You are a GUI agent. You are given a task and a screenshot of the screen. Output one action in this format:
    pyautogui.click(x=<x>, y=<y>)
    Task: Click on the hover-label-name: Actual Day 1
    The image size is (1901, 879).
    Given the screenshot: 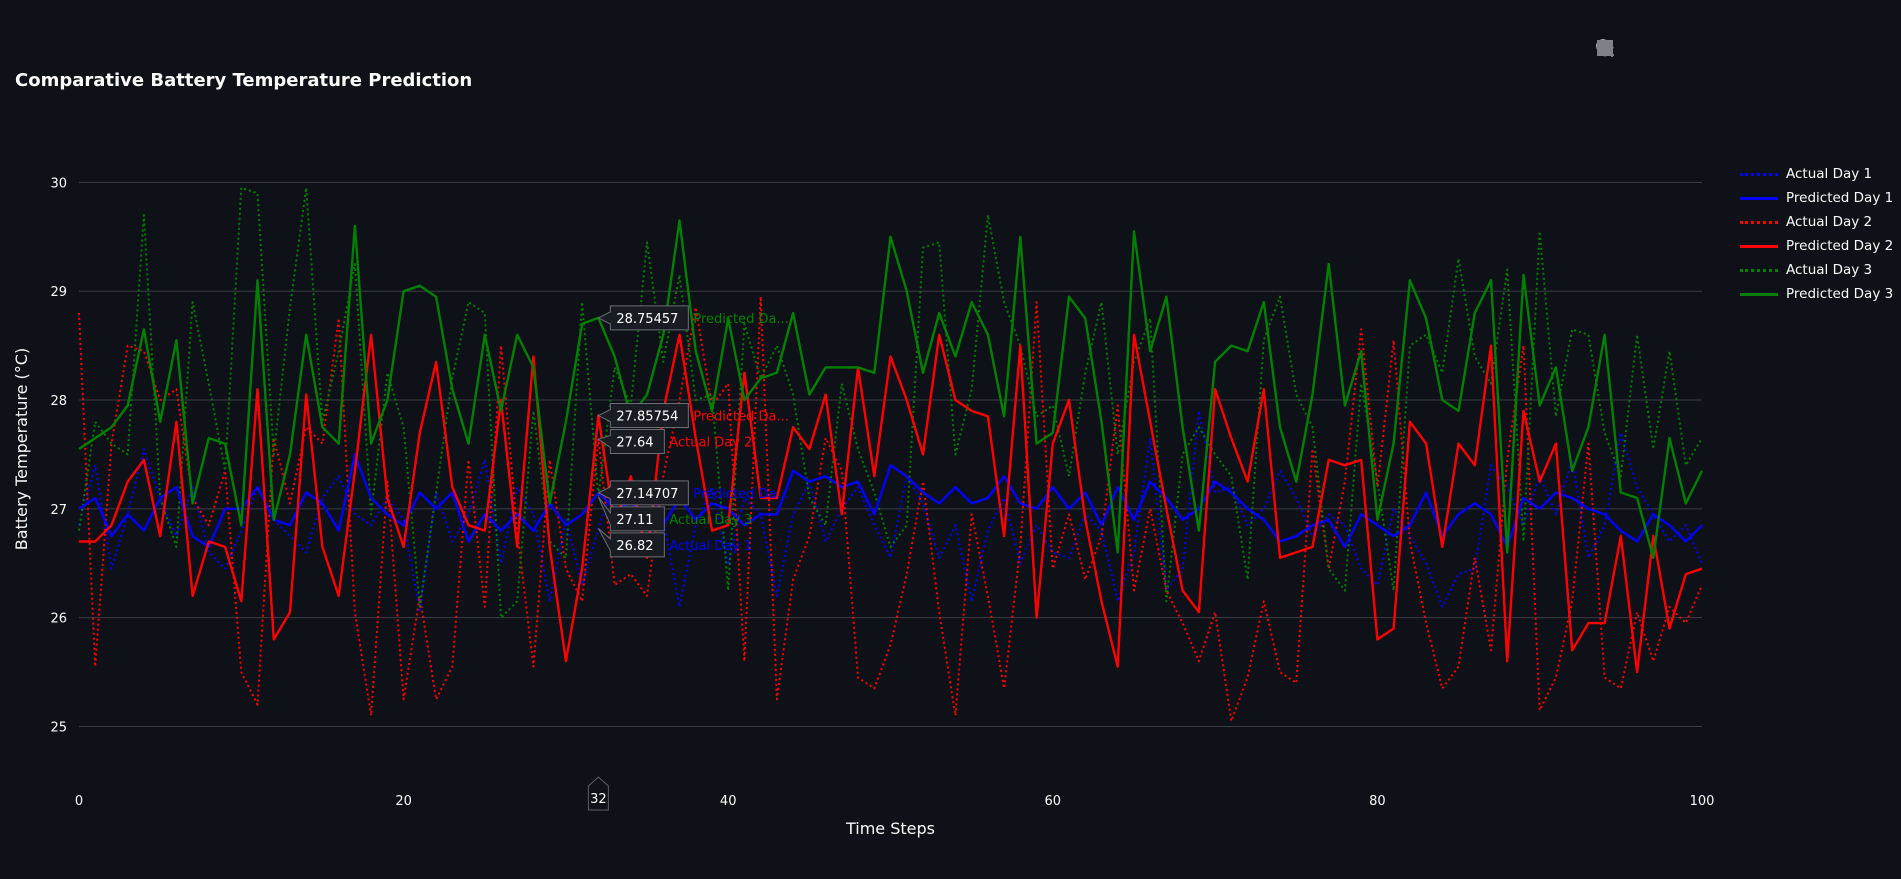 What is the action you would take?
    pyautogui.click(x=710, y=546)
    